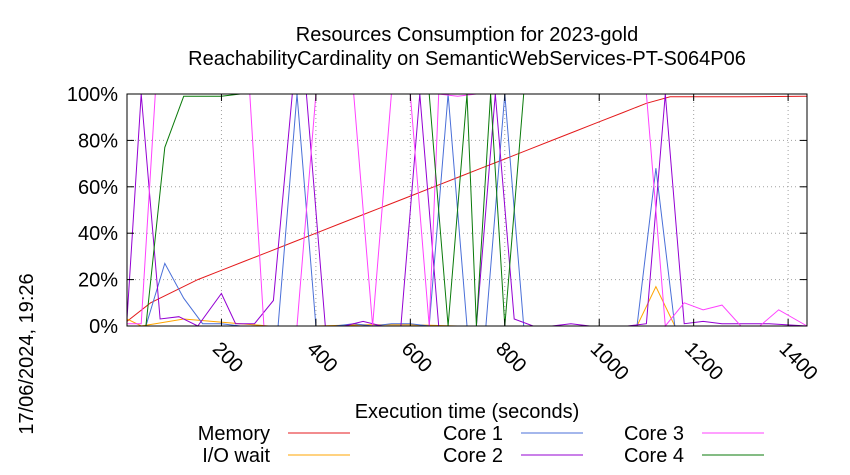 The height and width of the screenshot is (475, 850). What do you see at coordinates (467, 35) in the screenshot?
I see `chart-title-line-1: Resources Consumption for 2023-gold` at bounding box center [467, 35].